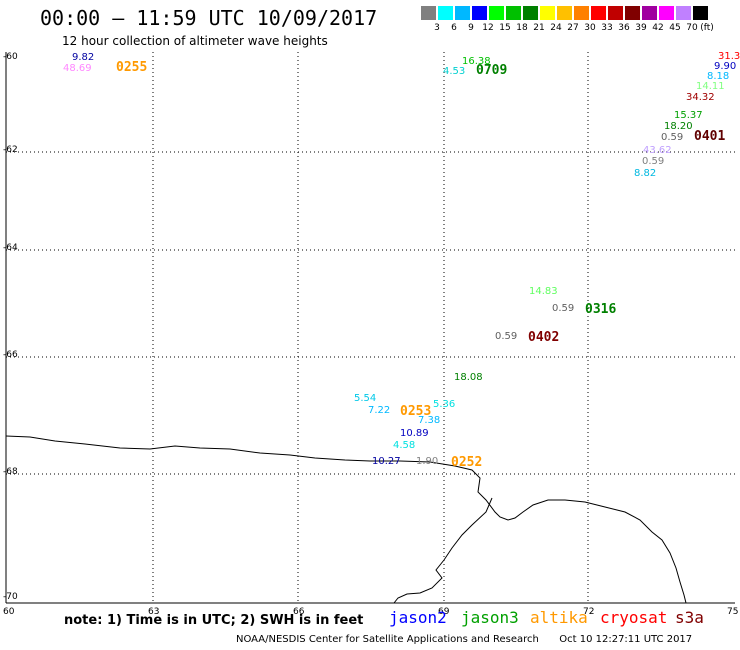  Describe the element at coordinates (444, 612) in the screenshot. I see `x-tick-label: 69` at that location.